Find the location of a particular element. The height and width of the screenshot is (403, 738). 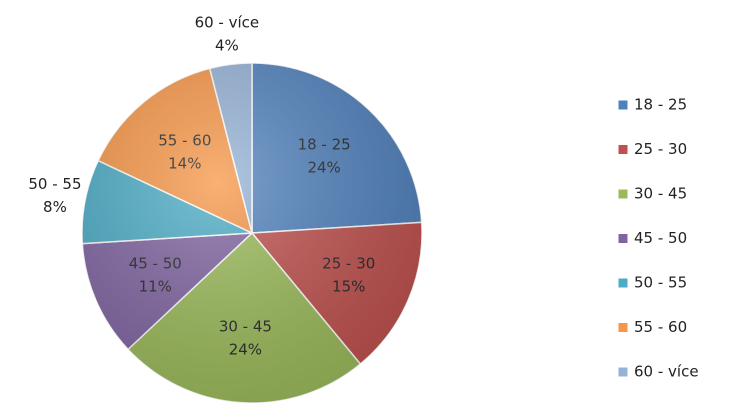

slice-value-label: 15% is located at coordinates (348, 286).